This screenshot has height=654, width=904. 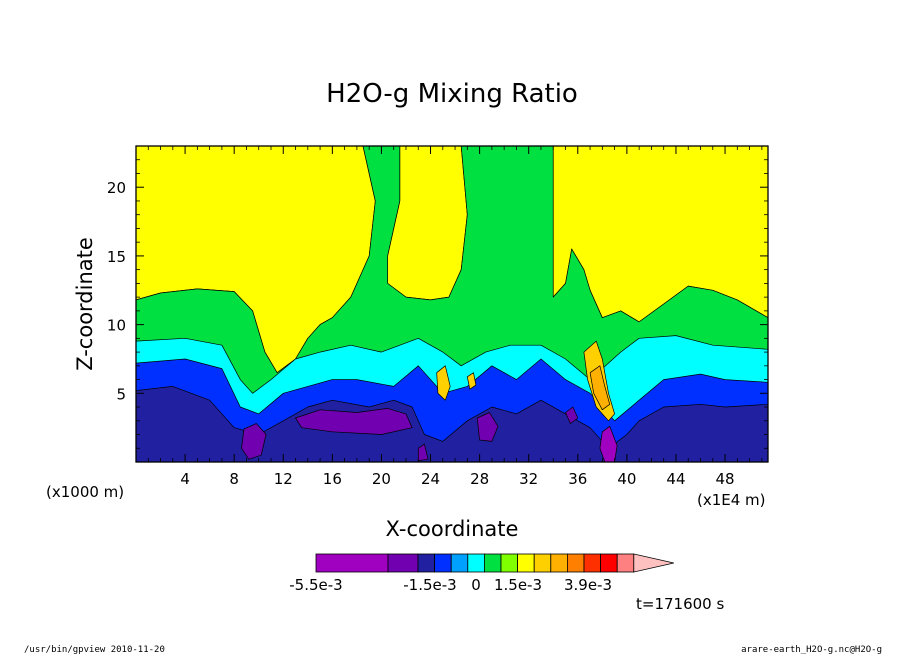 I want to click on colorbar-label: -1.5e-3, so click(x=429, y=585).